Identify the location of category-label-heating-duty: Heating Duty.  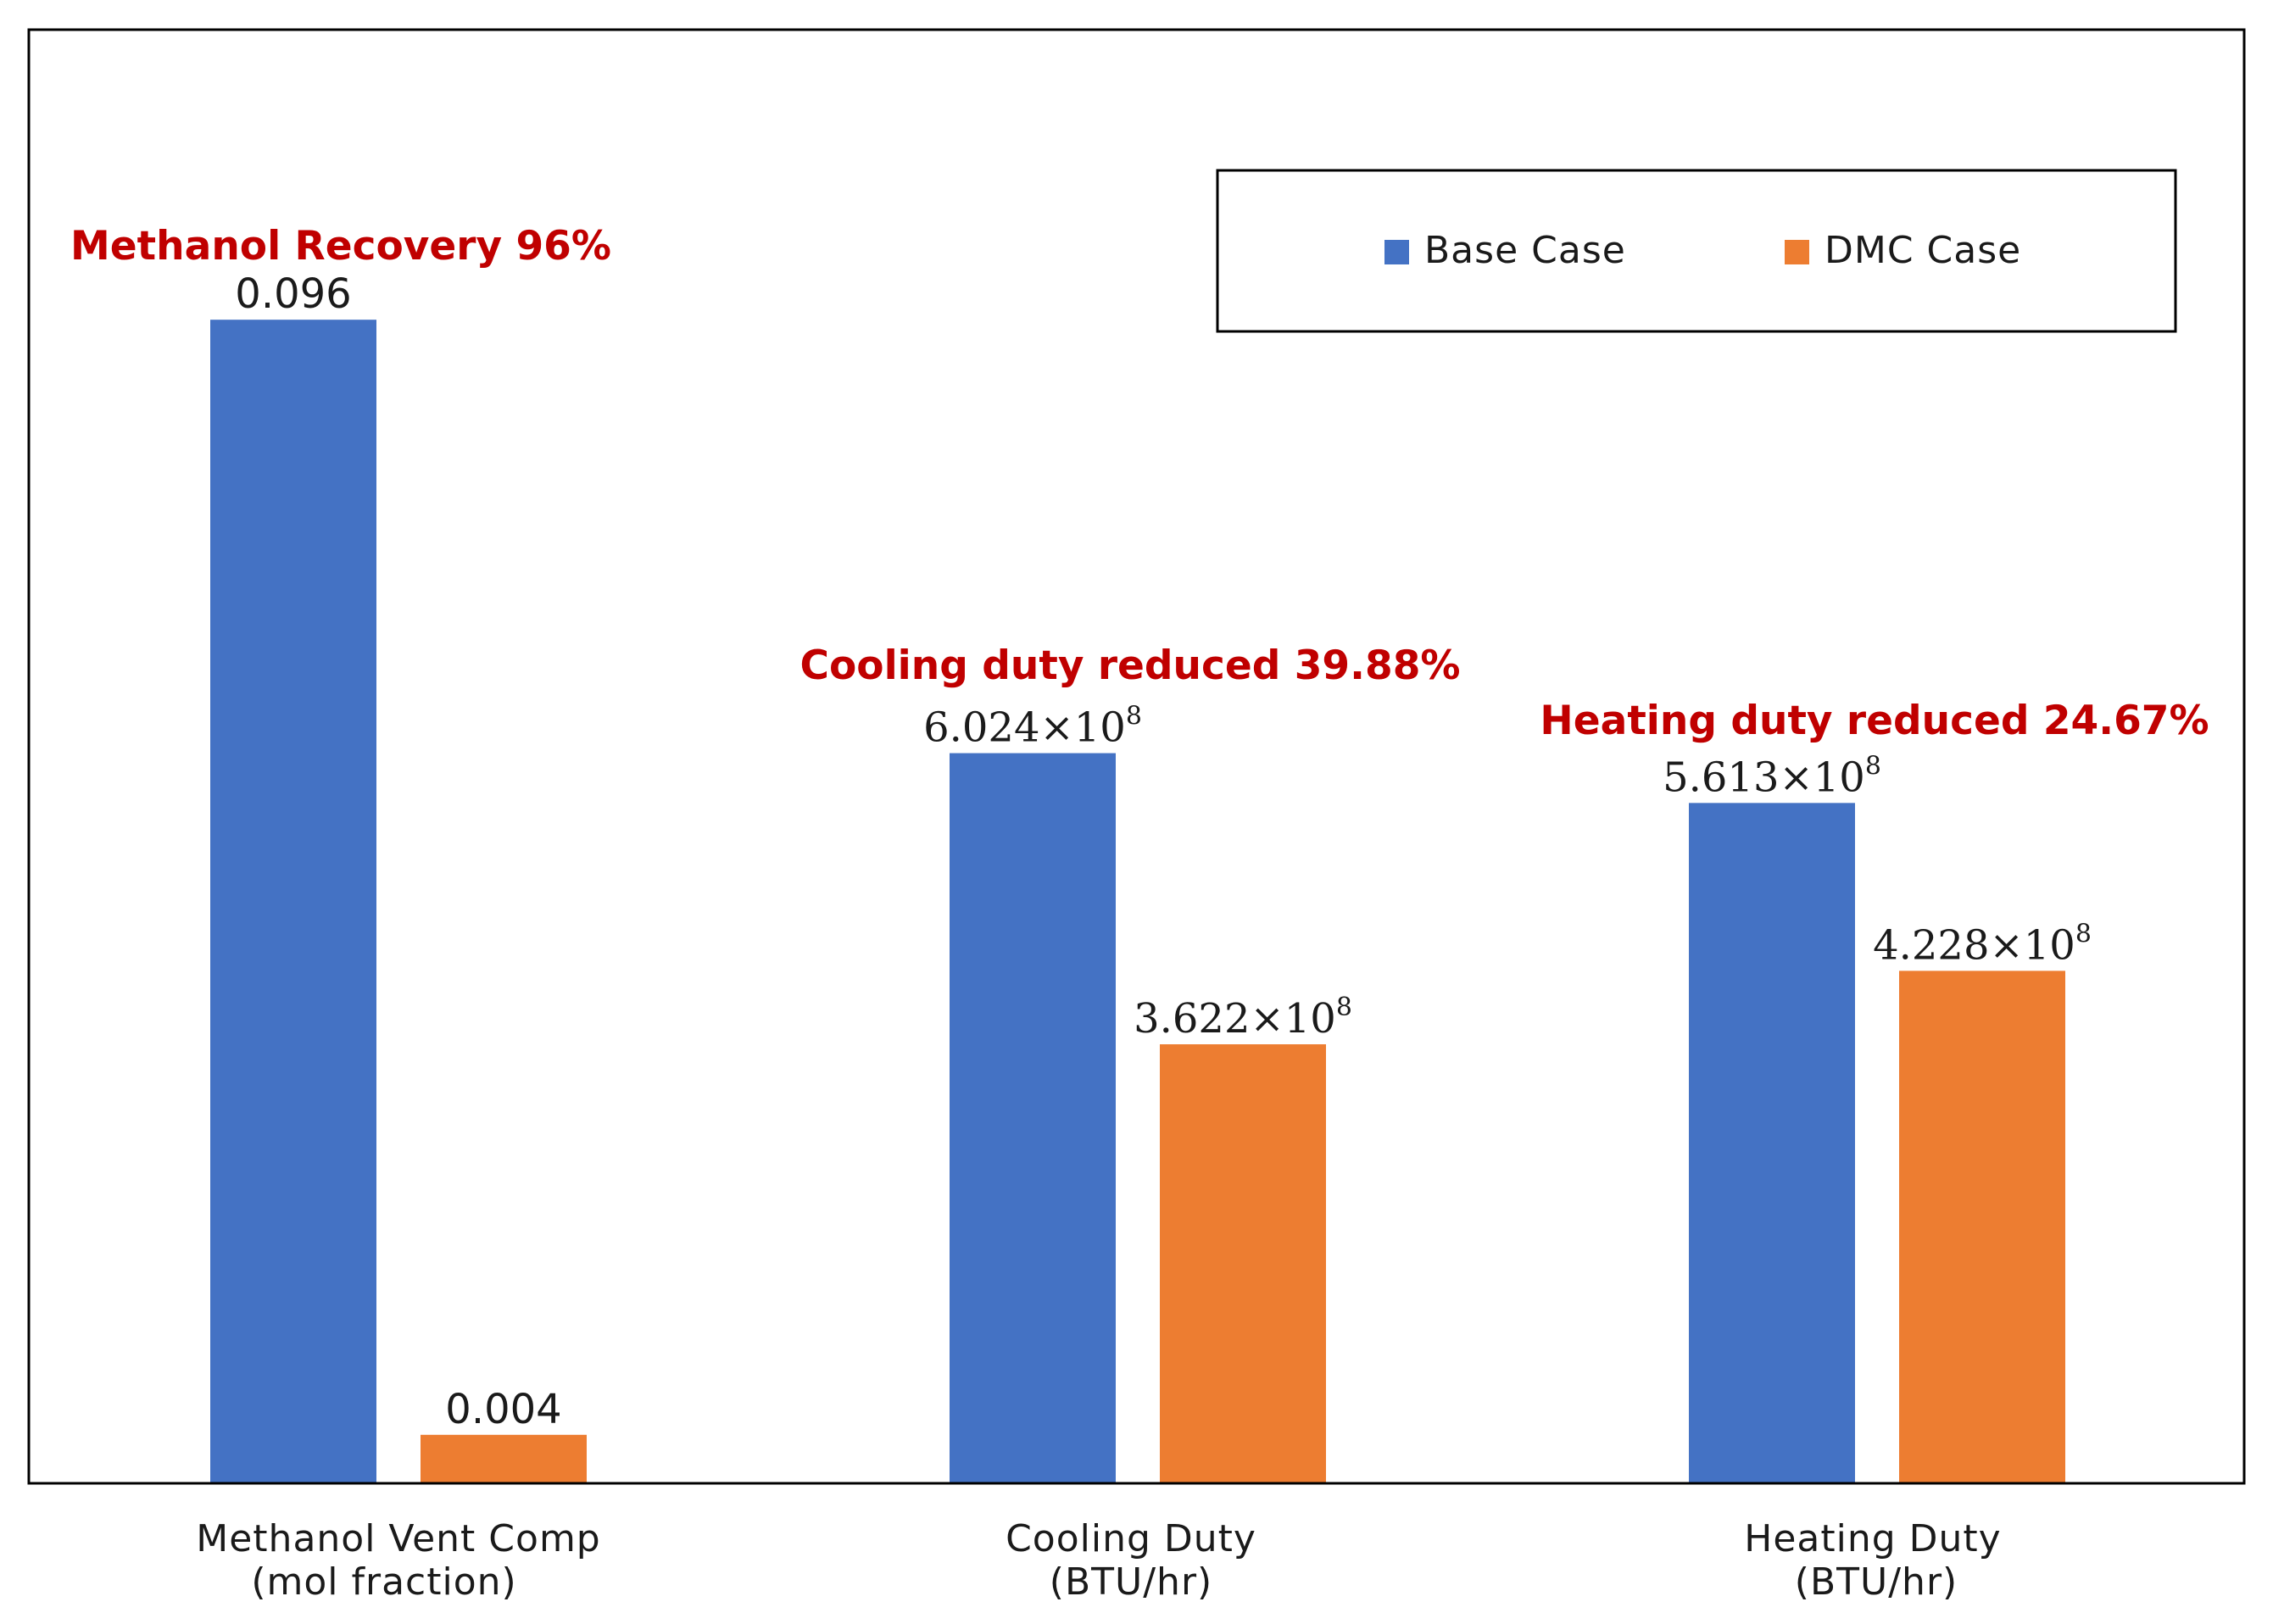
(1872, 1538).